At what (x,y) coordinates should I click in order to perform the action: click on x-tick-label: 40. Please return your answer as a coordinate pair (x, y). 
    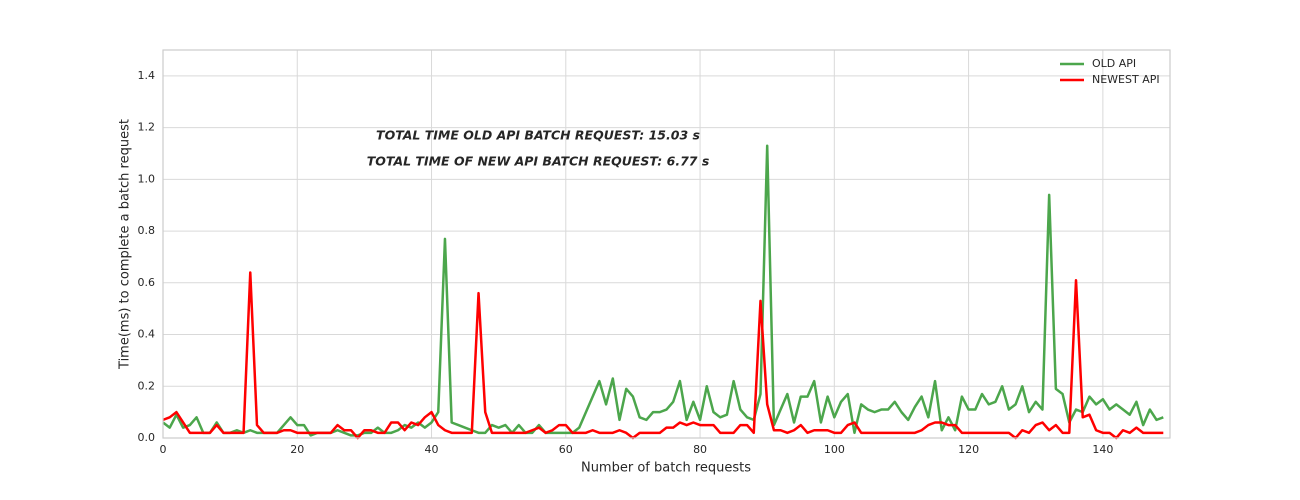
    Looking at the image, I should click on (432, 449).